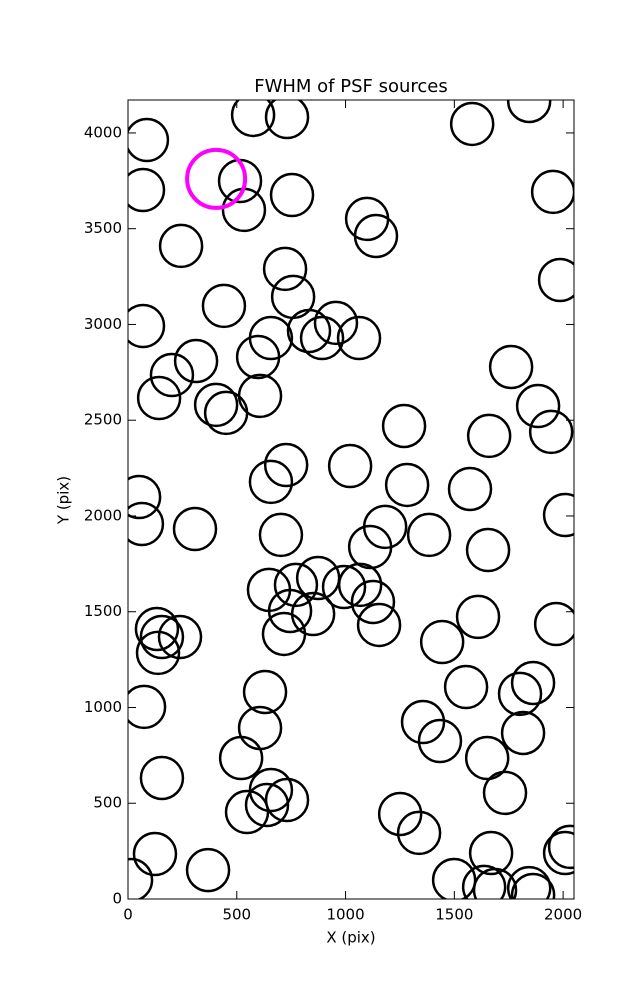 The image size is (637, 1000). I want to click on chart-title: FWHM of PSF sources, so click(351, 86).